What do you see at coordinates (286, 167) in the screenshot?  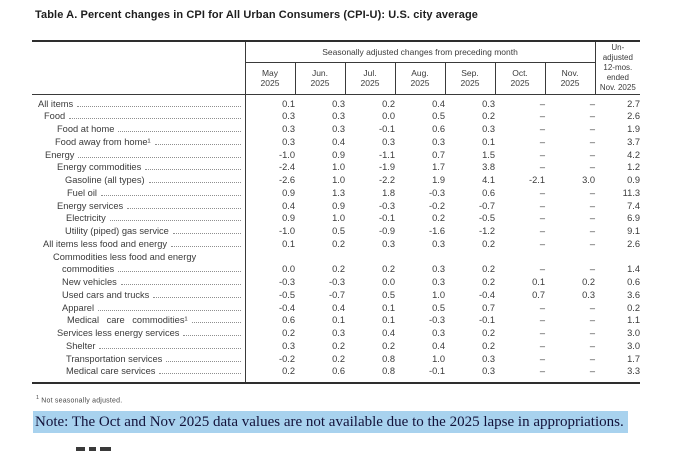 I see `value-cell: -2.4` at bounding box center [286, 167].